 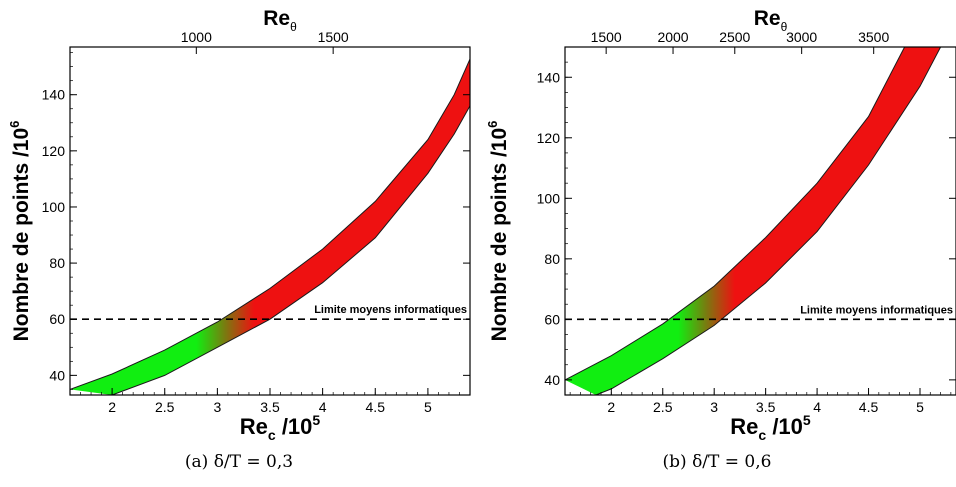 What do you see at coordinates (801, 37) in the screenshot?
I see `top-tick-label: 3000` at bounding box center [801, 37].